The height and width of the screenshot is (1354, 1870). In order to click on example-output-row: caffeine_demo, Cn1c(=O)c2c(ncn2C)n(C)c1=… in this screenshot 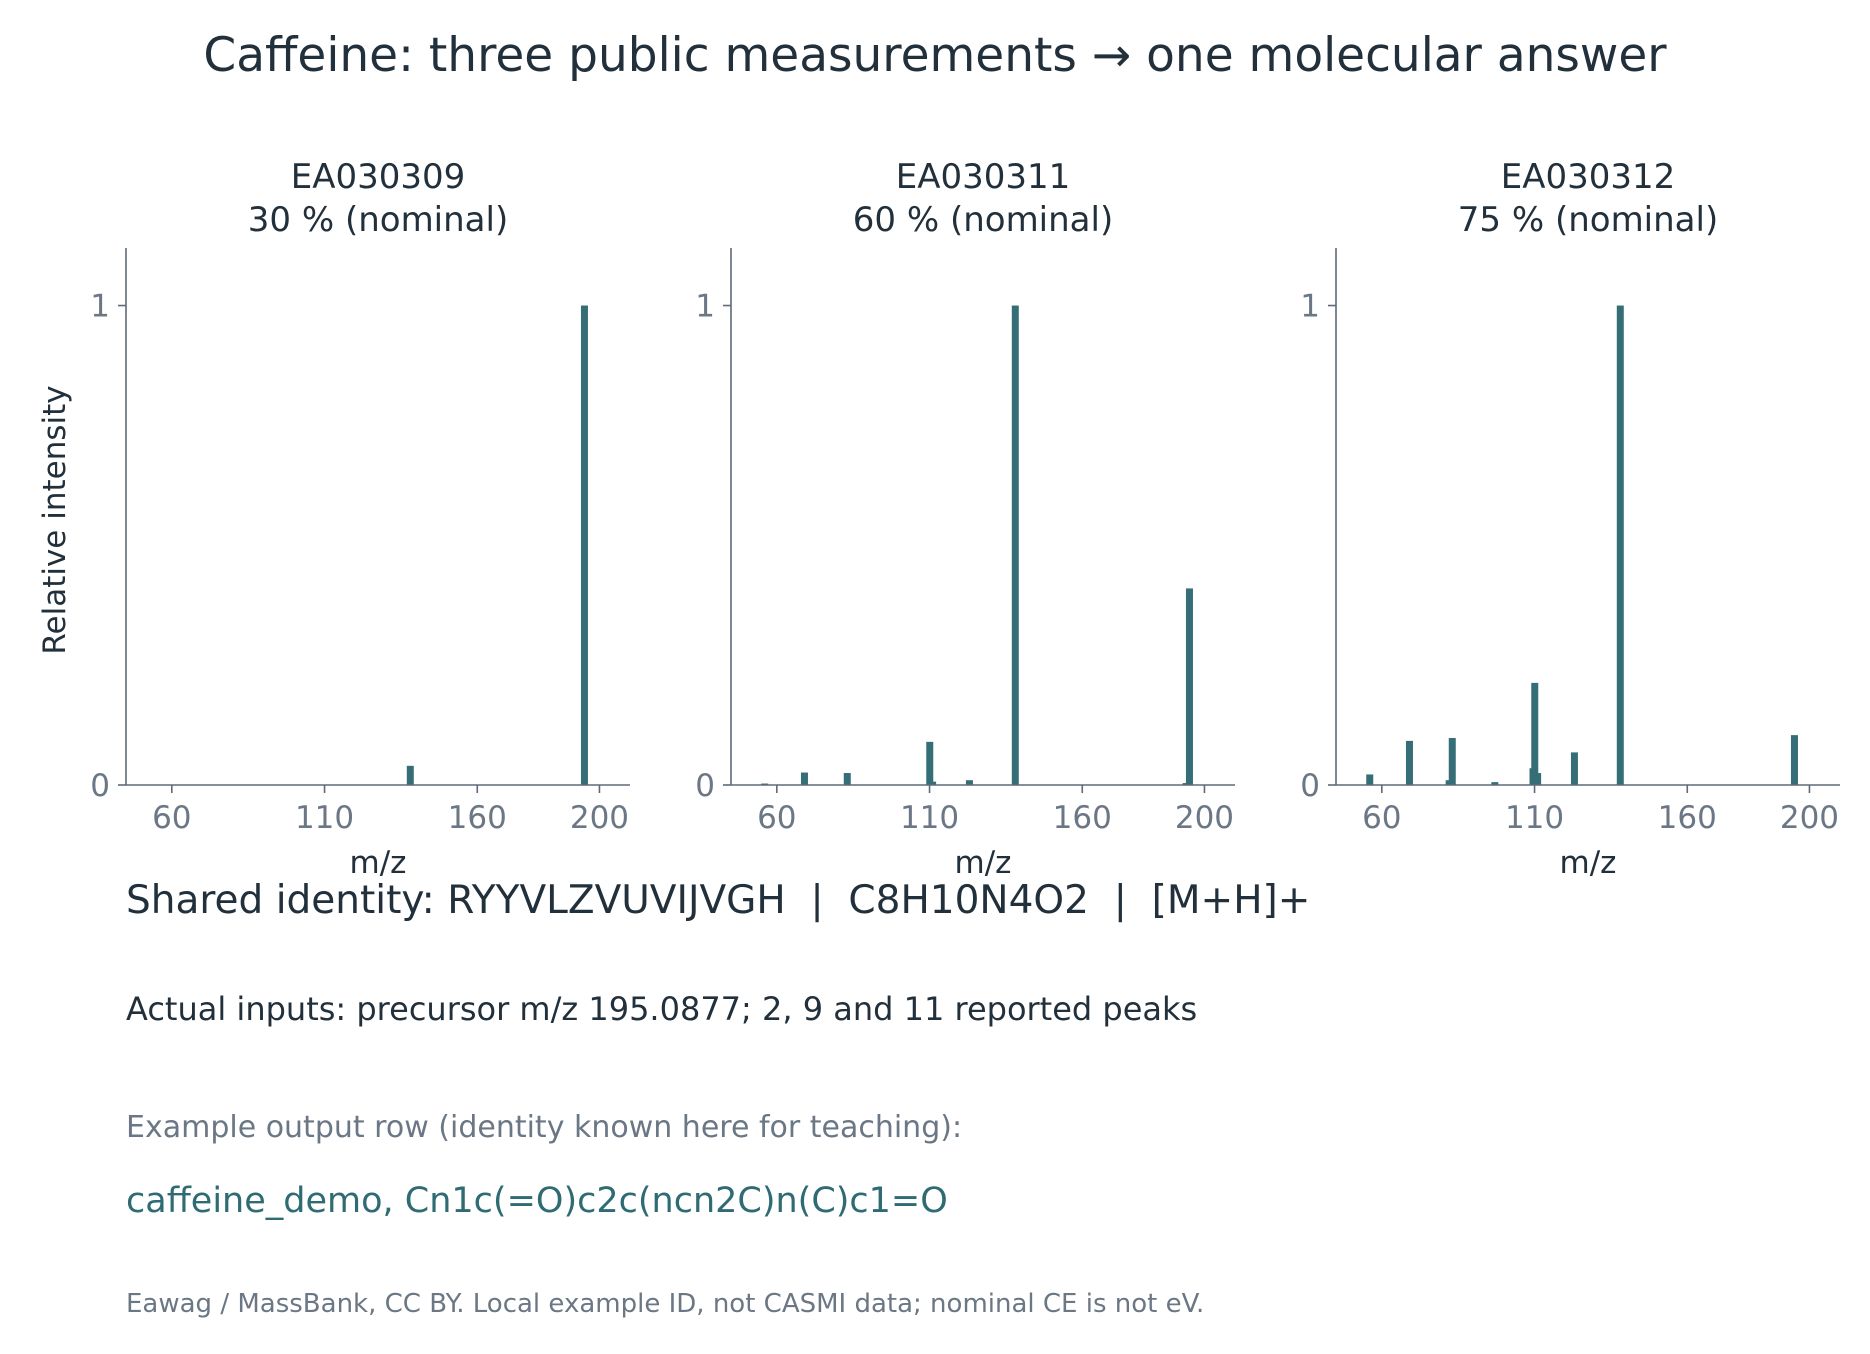, I will do `click(537, 1201)`.